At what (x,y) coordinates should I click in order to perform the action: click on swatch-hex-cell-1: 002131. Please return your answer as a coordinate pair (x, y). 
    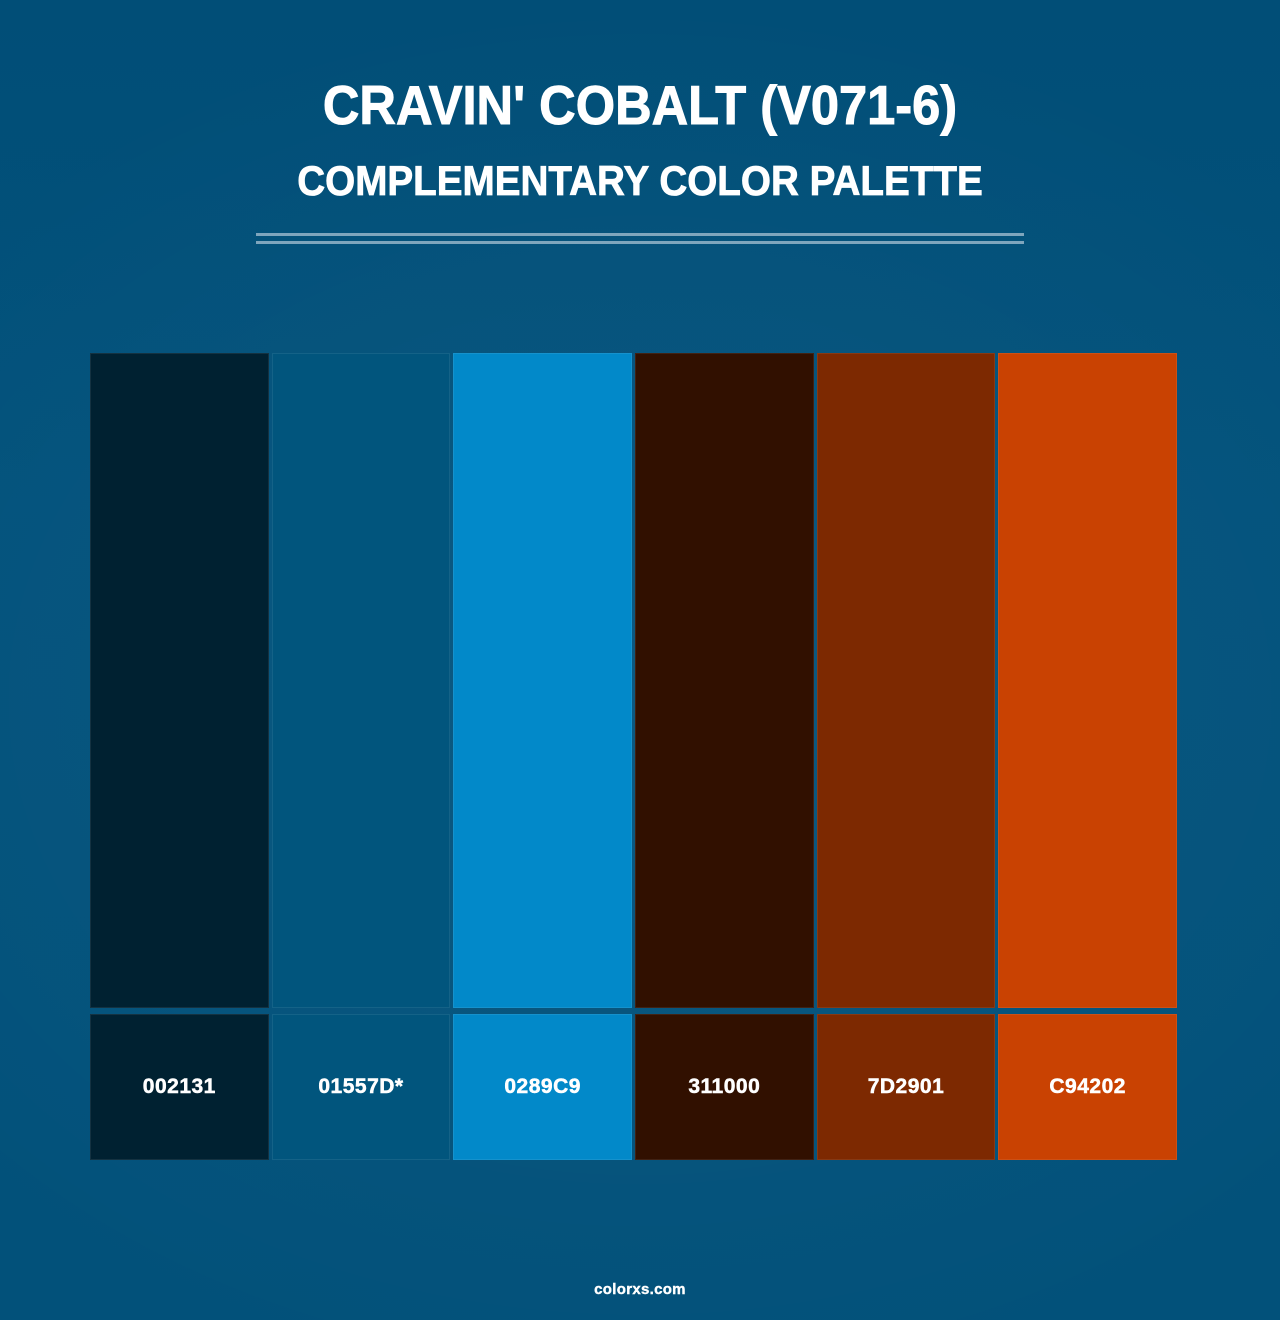
    Looking at the image, I should click on (179, 1087).